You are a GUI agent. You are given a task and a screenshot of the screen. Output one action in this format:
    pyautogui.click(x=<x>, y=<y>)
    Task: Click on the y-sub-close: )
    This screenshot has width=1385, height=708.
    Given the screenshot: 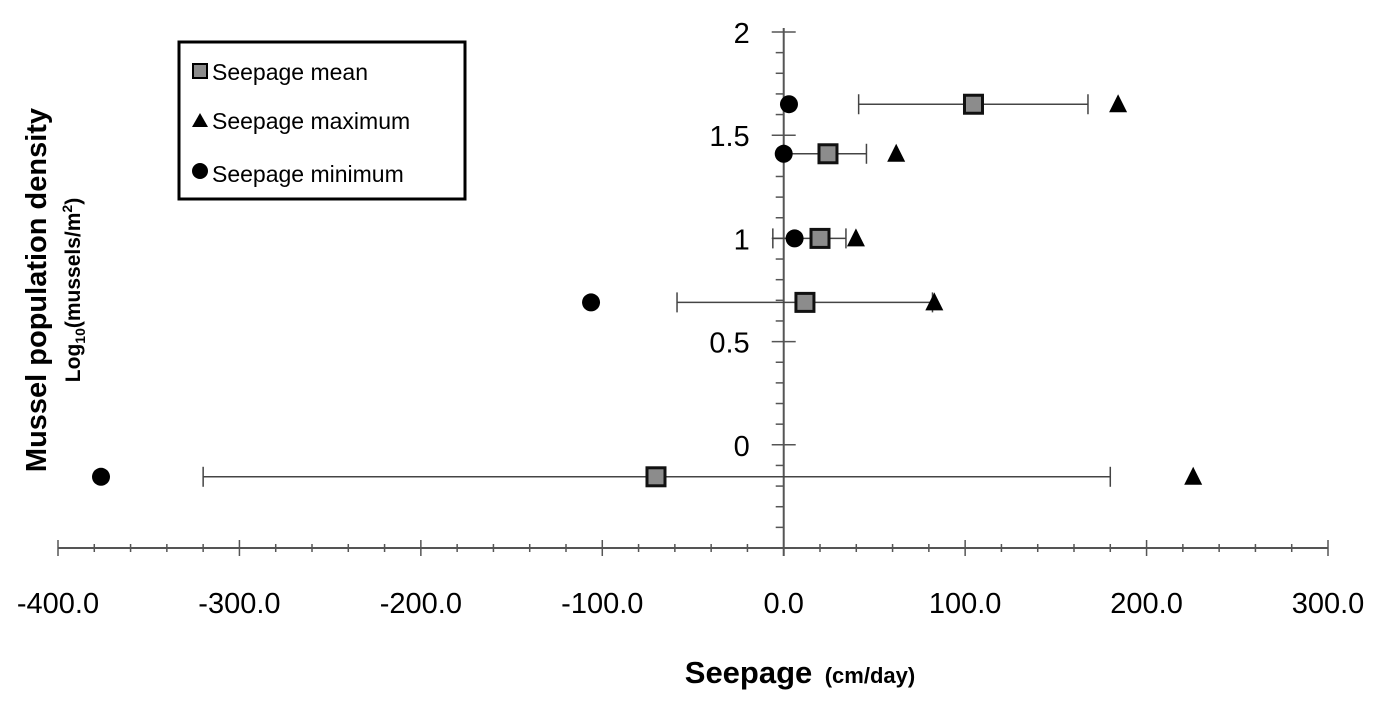 What is the action you would take?
    pyautogui.click(x=73, y=201)
    